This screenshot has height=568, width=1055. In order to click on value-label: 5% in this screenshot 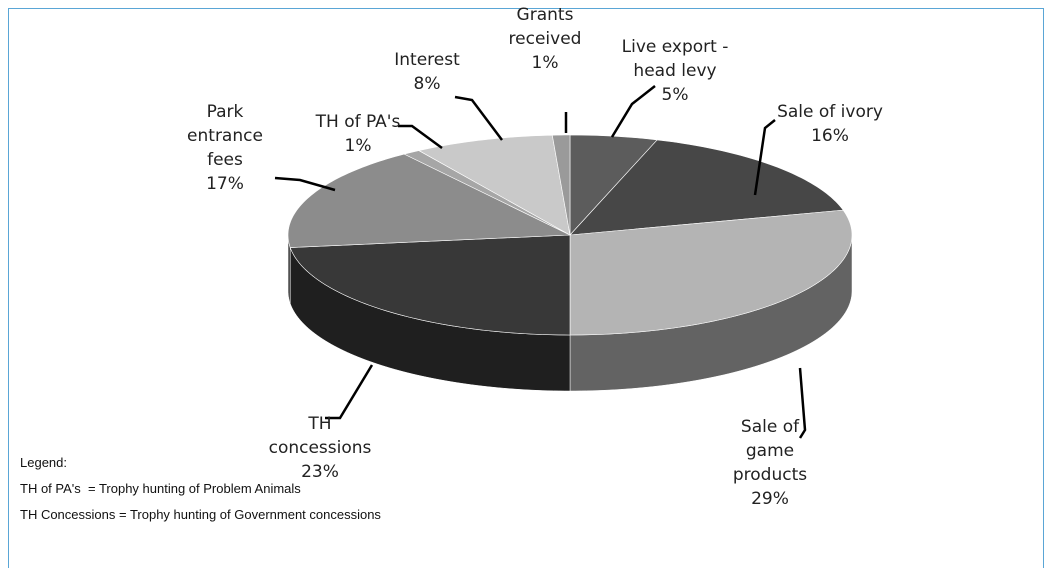, I will do `click(675, 95)`.